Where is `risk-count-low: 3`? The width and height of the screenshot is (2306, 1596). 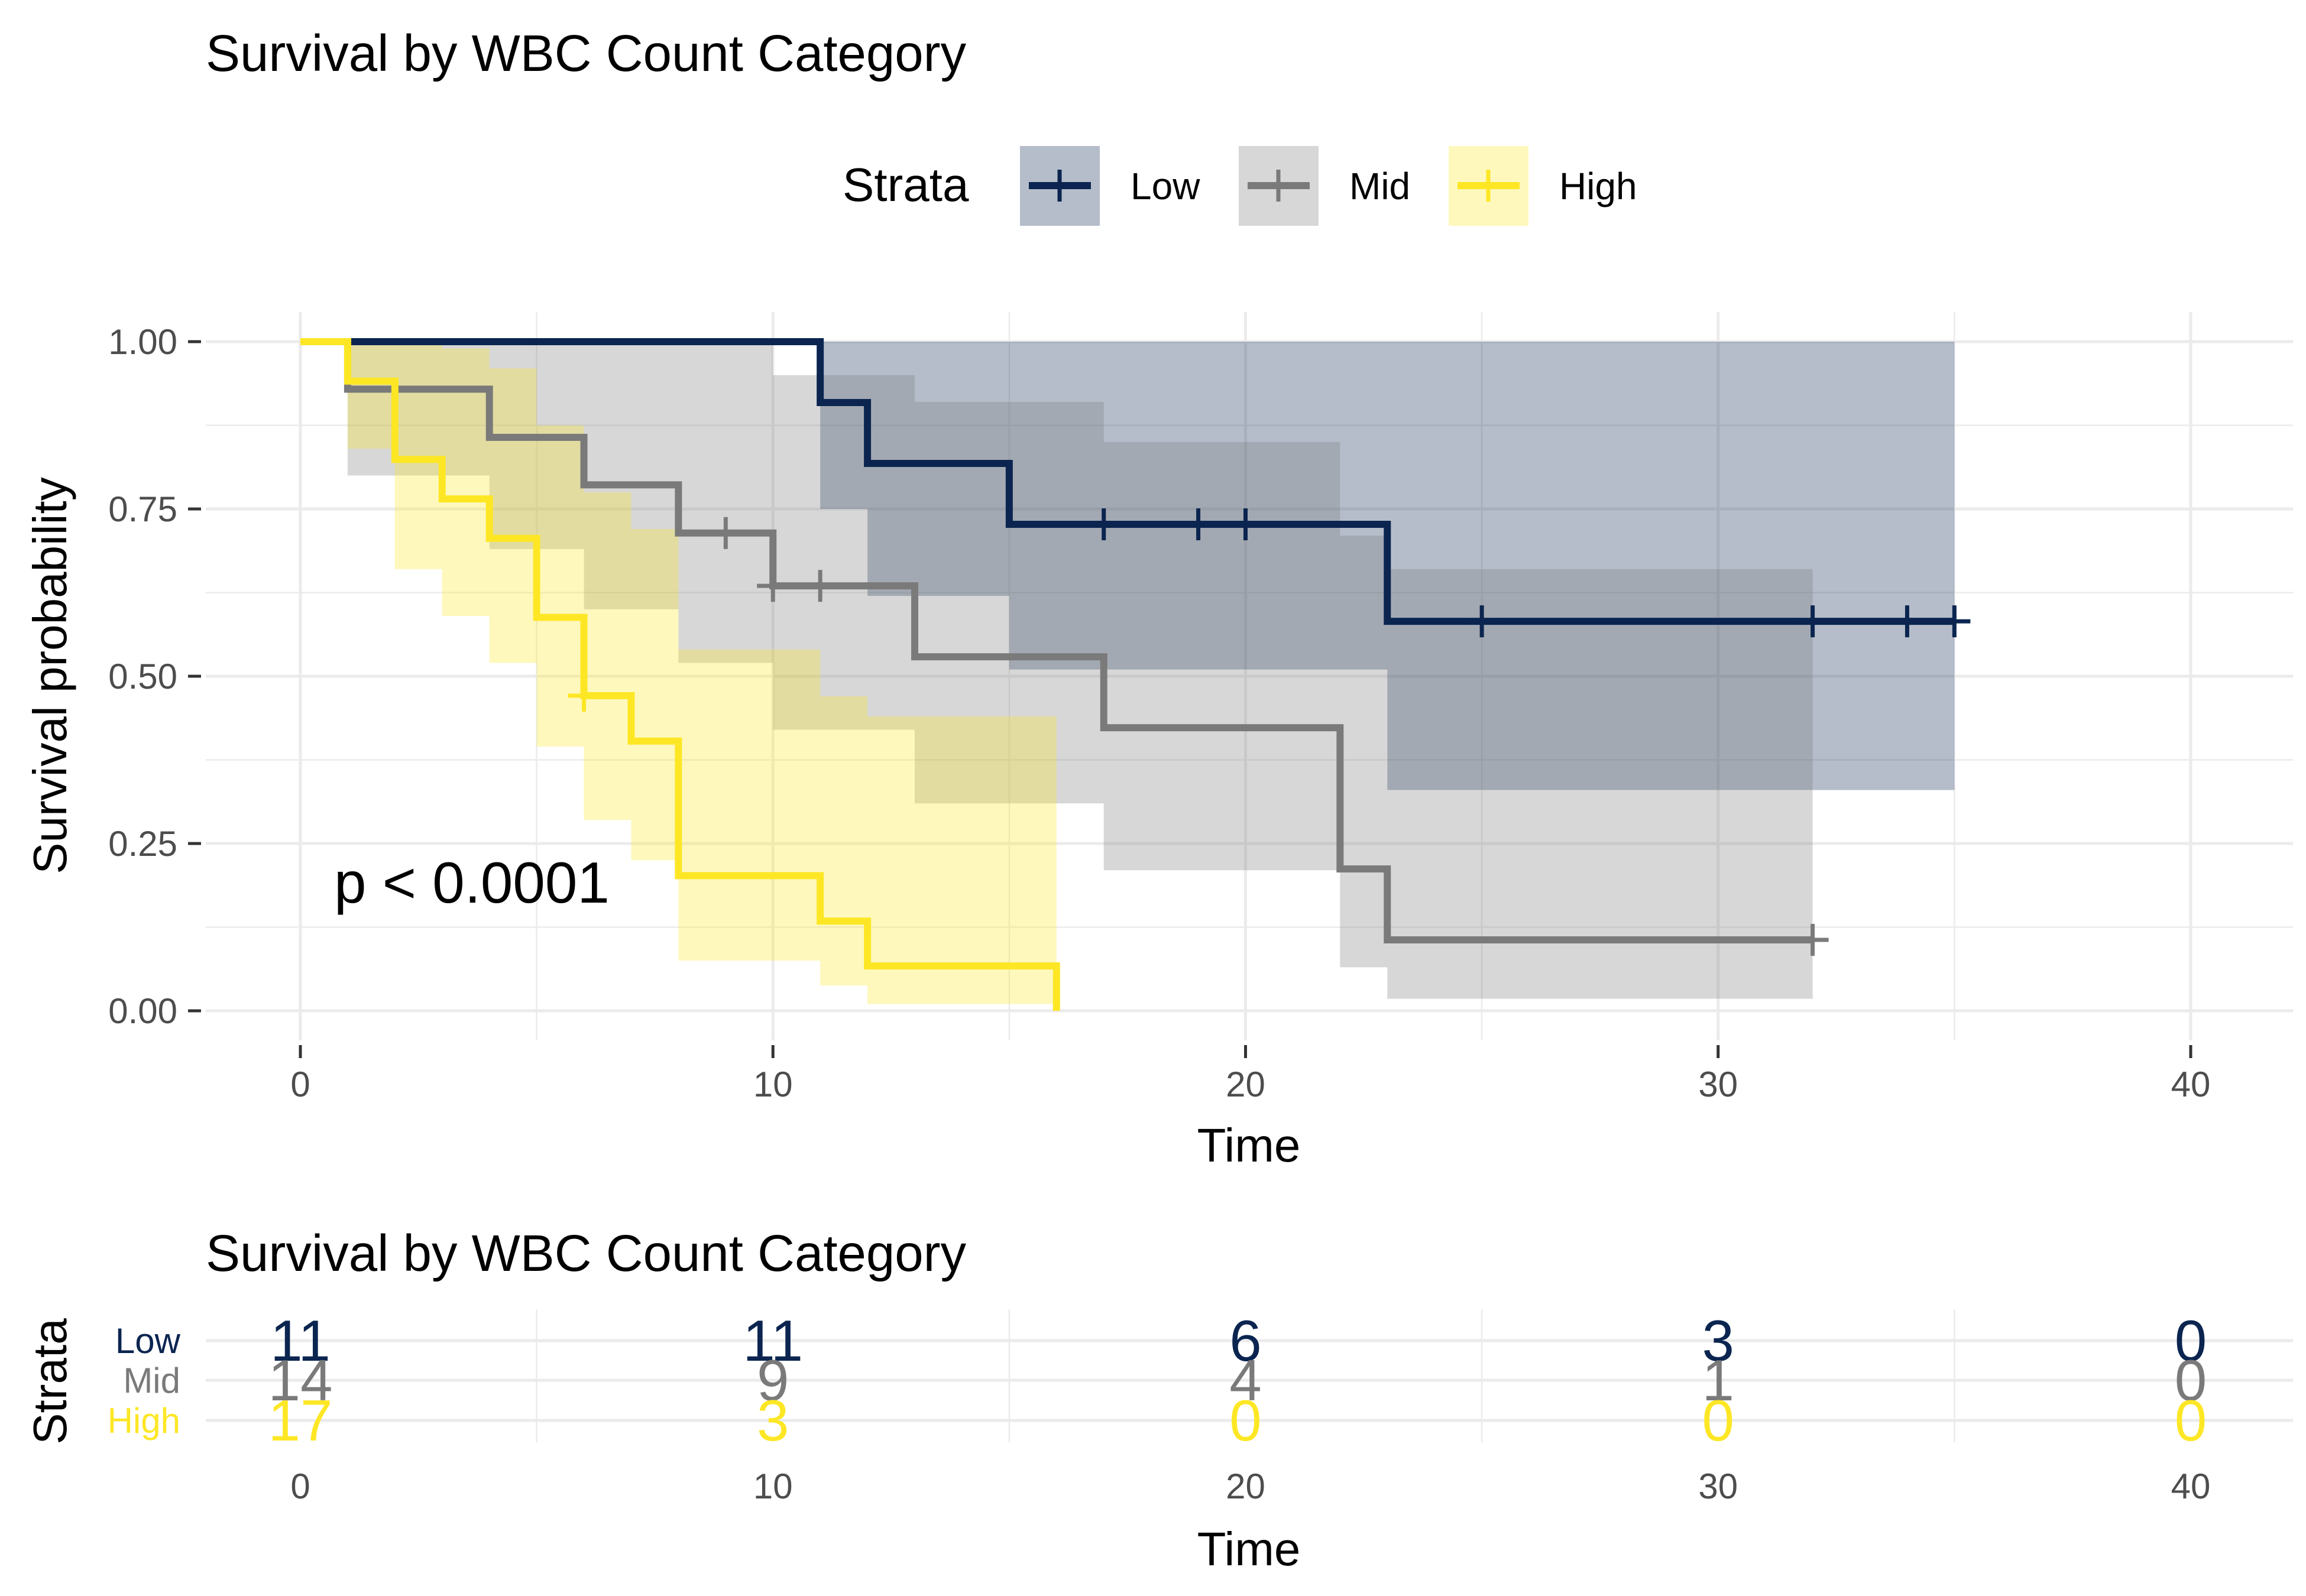
risk-count-low: 3 is located at coordinates (1718, 1340).